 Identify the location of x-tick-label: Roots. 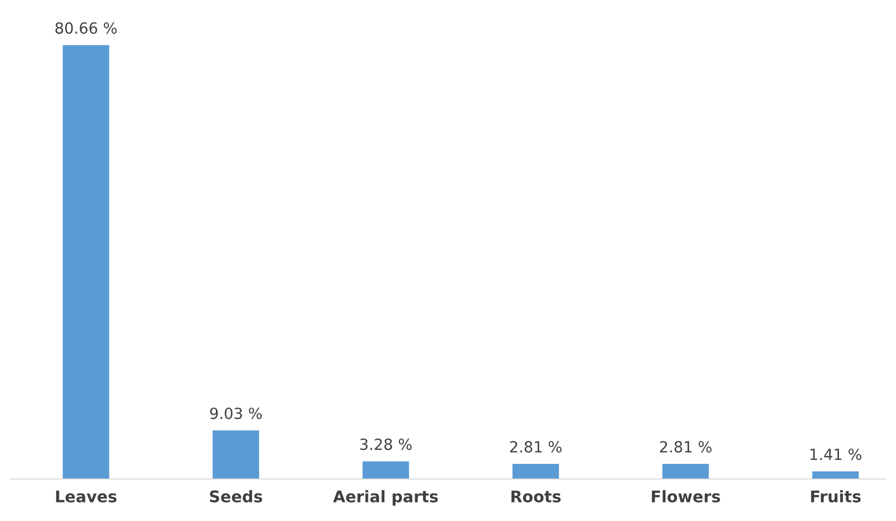
(536, 496).